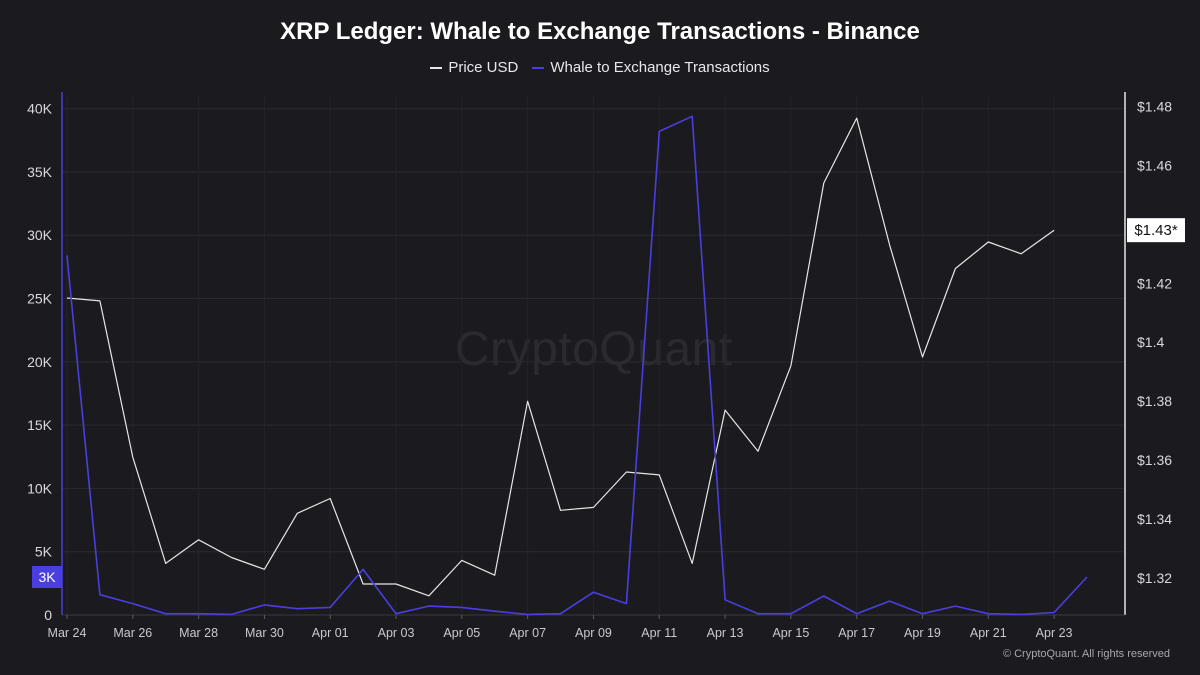 This screenshot has width=1200, height=675. What do you see at coordinates (40, 172) in the screenshot?
I see `y-left-tick-label: 35K` at bounding box center [40, 172].